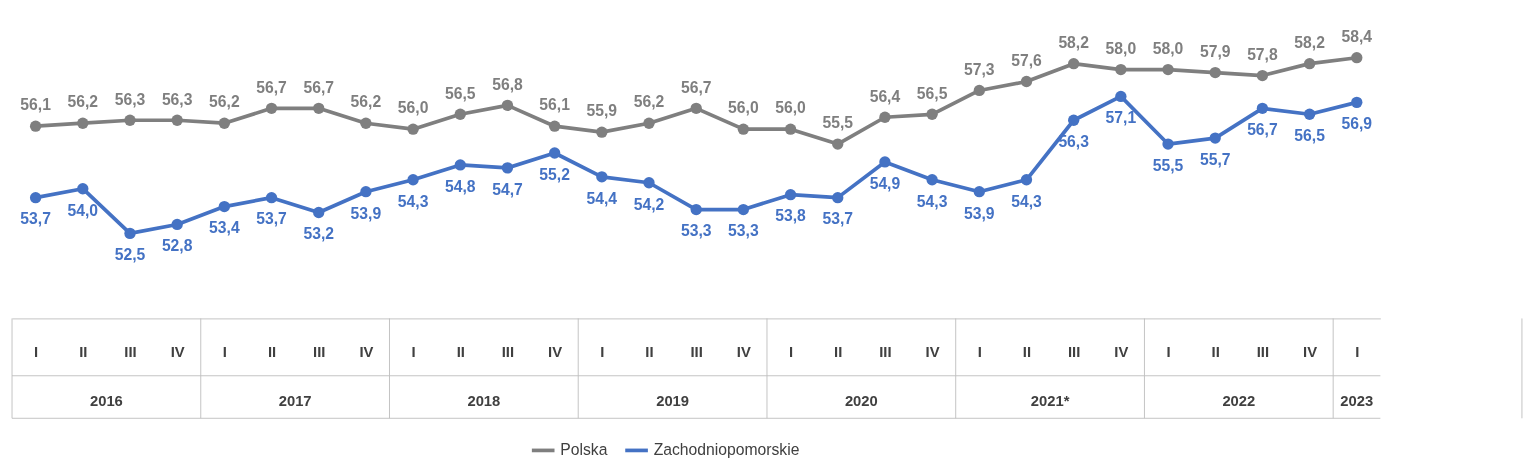 The image size is (1532, 469). What do you see at coordinates (555, 174) in the screenshot?
I see `data-label: 55,2` at bounding box center [555, 174].